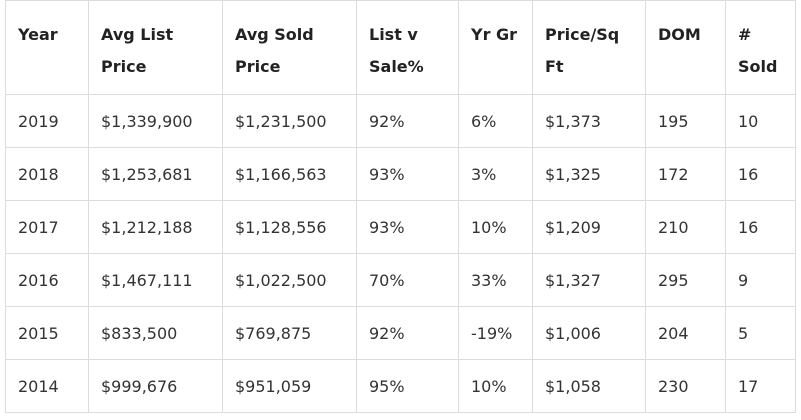 The image size is (801, 420). Describe the element at coordinates (289, 227) in the screenshot. I see `table-cell: $1,128,556` at that location.